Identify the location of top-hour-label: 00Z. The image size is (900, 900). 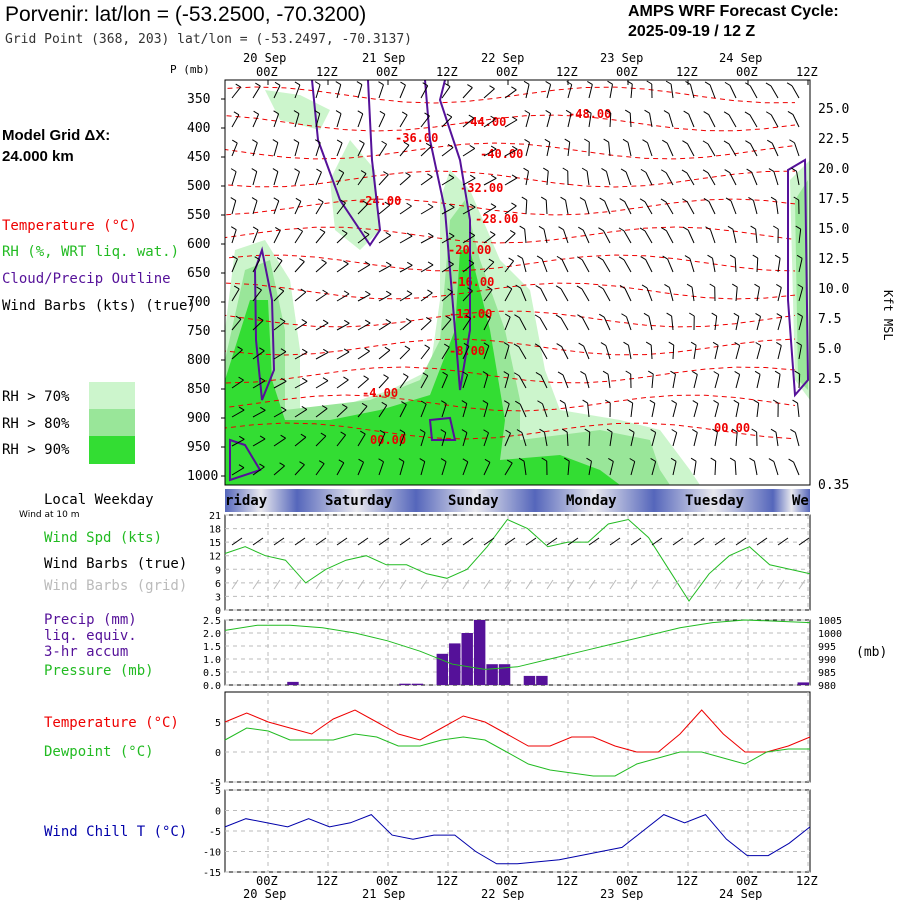
(387, 72).